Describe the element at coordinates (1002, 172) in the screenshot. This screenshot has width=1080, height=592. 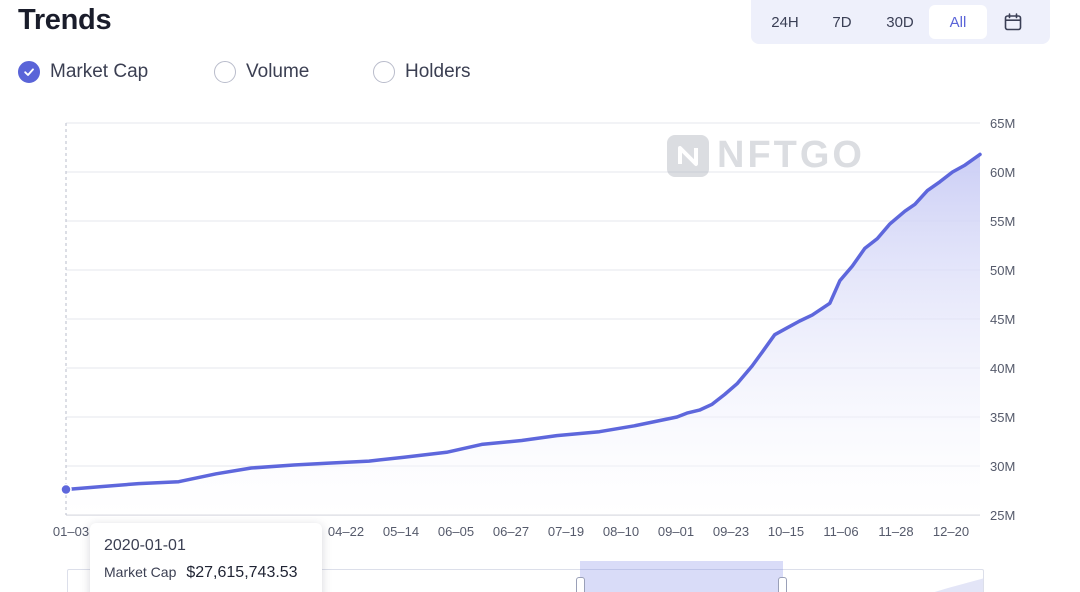
I see `y-tick-label: 60M` at that location.